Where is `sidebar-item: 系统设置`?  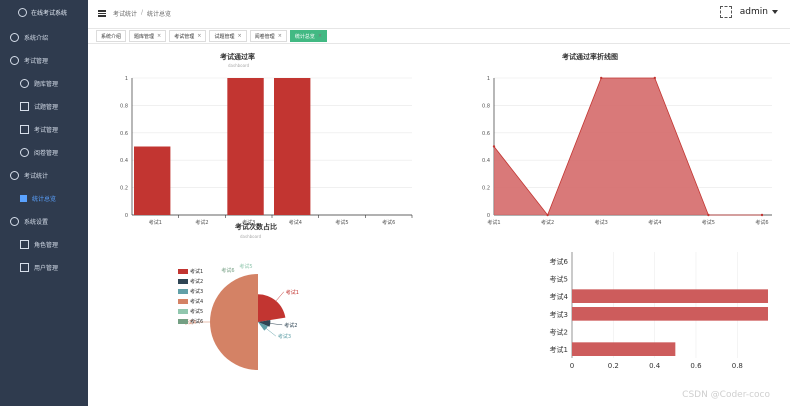 sidebar-item: 系统设置 is located at coordinates (44, 221).